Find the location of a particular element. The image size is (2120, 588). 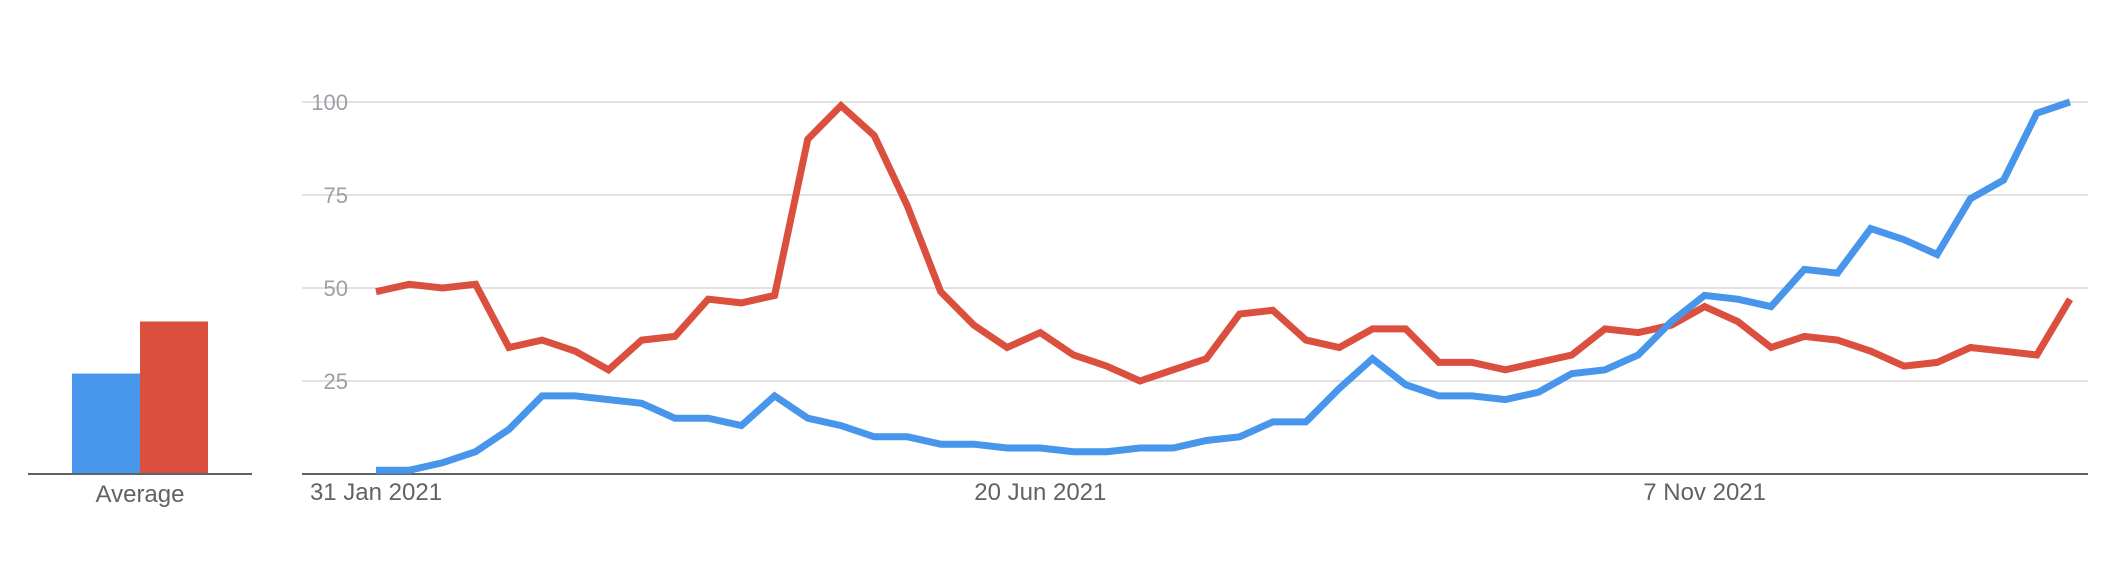

y-tick-label: 75 is located at coordinates (336, 195).